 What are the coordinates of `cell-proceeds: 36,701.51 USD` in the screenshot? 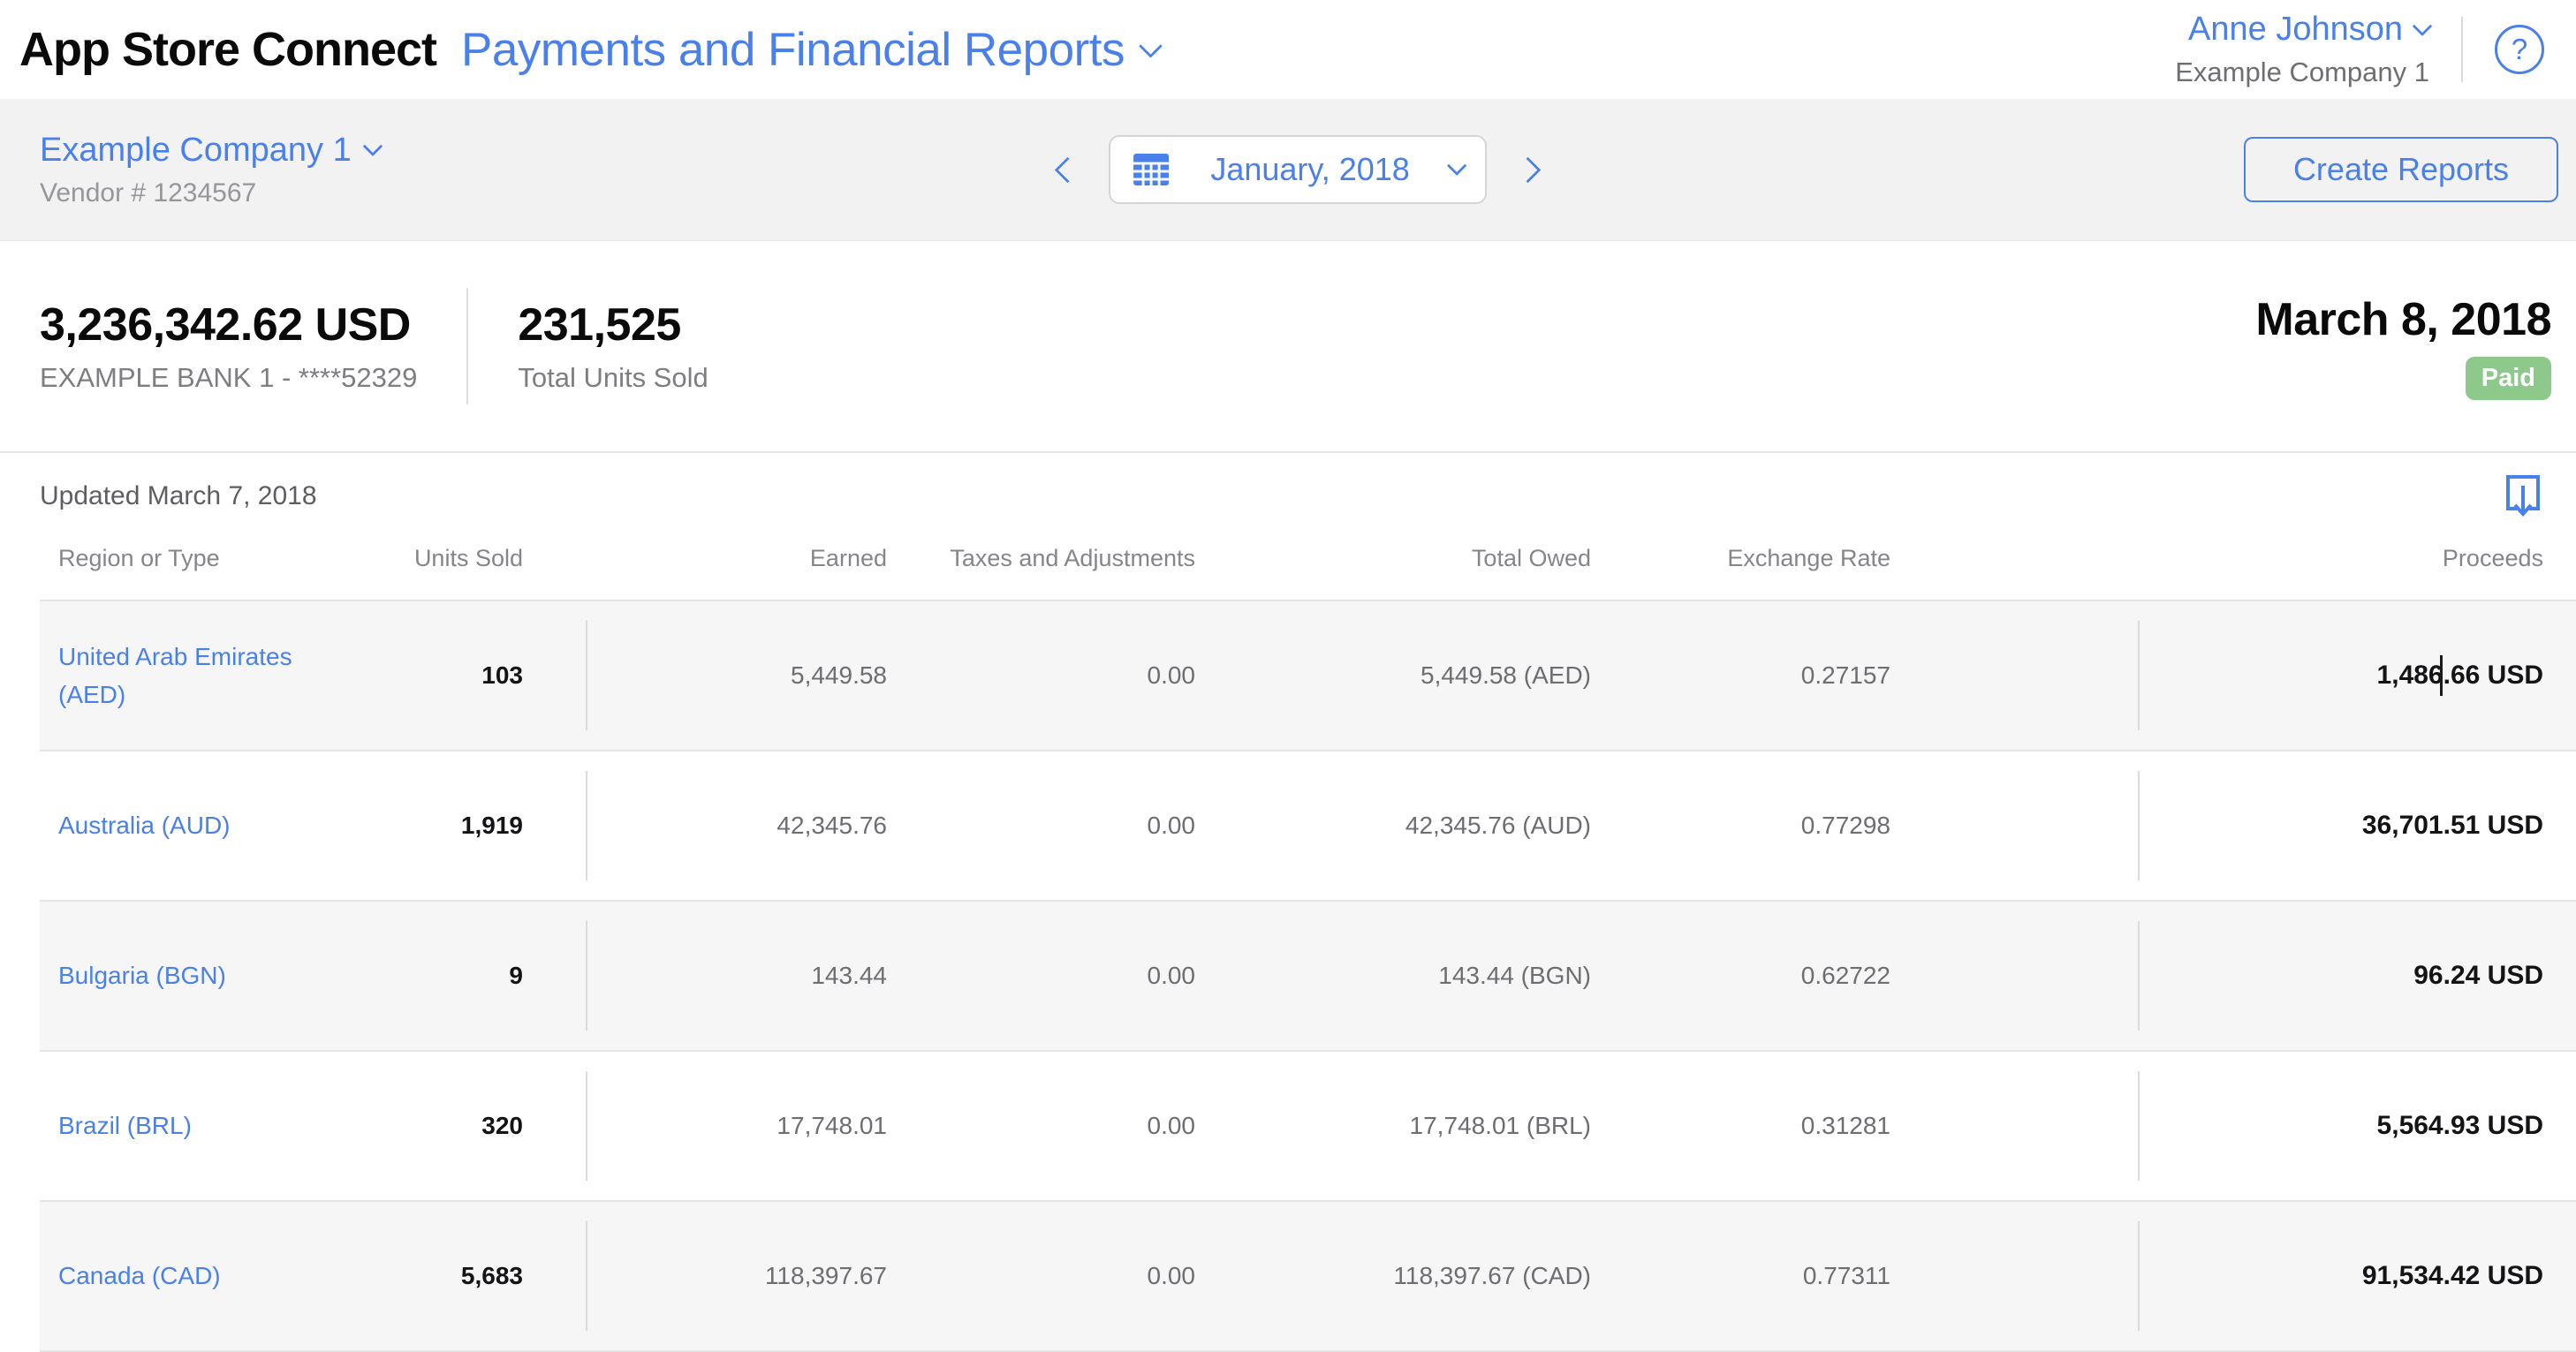 It's located at (2233, 826).